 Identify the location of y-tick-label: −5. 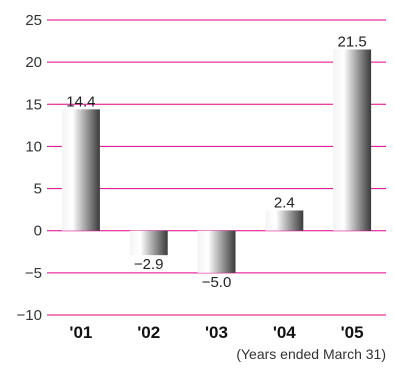
(33, 273).